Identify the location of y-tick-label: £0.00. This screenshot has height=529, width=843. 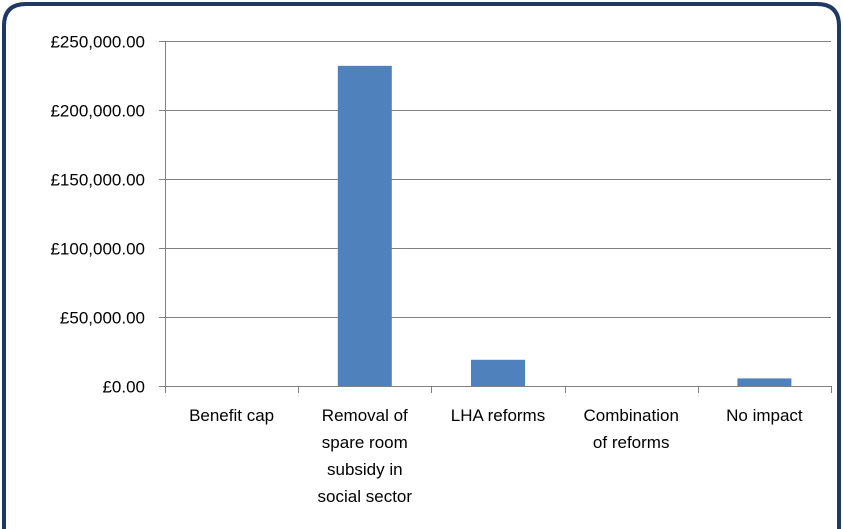
(123, 387).